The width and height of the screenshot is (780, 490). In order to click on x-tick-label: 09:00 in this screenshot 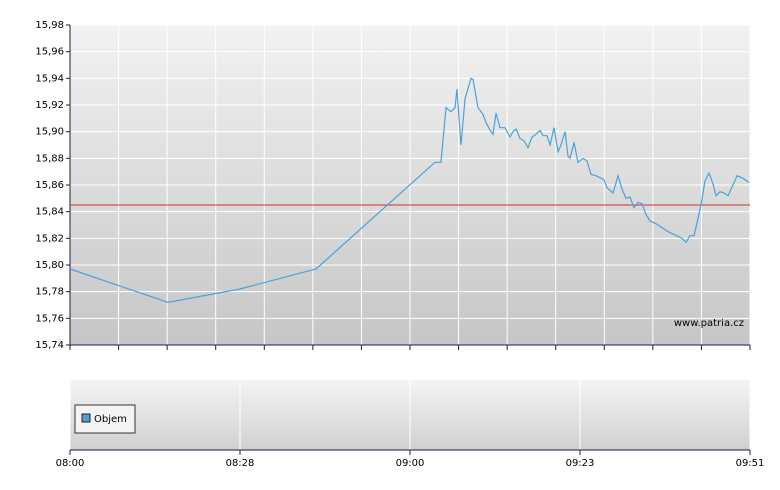, I will do `click(410, 463)`.